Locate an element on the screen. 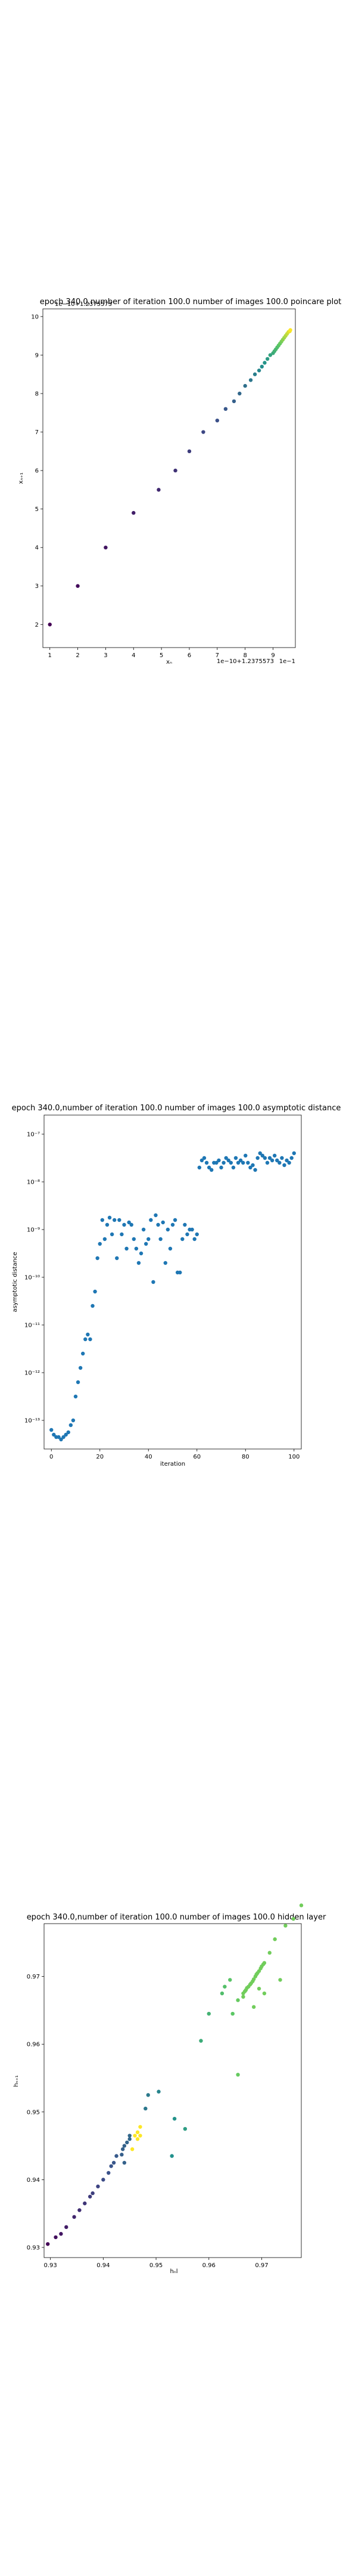 The width and height of the screenshot is (343, 2576). x-tick-label: 0.96 is located at coordinates (209, 2265).